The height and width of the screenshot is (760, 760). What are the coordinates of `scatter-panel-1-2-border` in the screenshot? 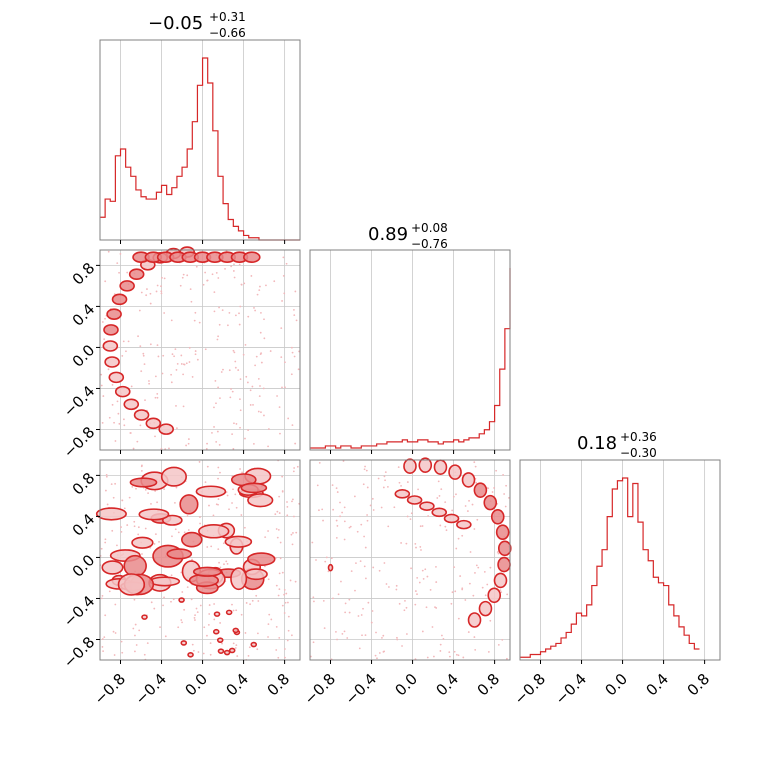 It's located at (410, 560).